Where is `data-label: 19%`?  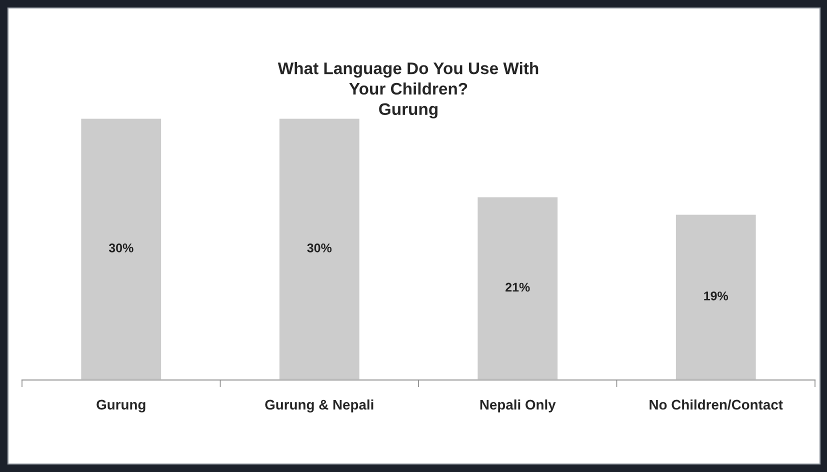
data-label: 19% is located at coordinates (716, 296).